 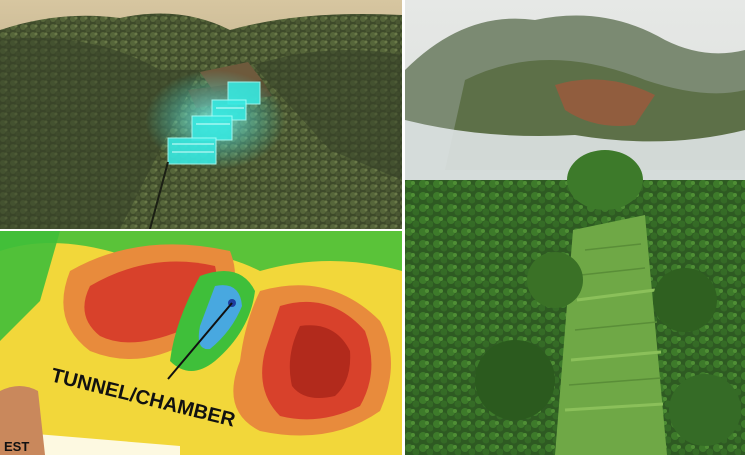 I want to click on est-label: EST, so click(x=16, y=446).